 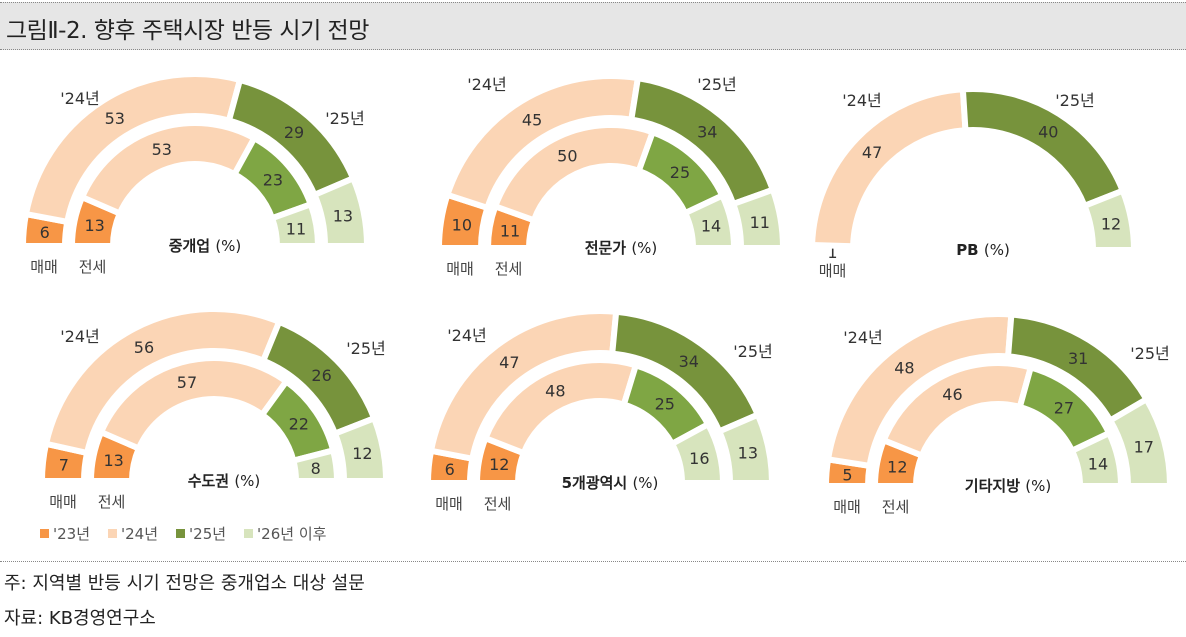 I want to click on segment-value-label: 46, so click(x=952, y=394).